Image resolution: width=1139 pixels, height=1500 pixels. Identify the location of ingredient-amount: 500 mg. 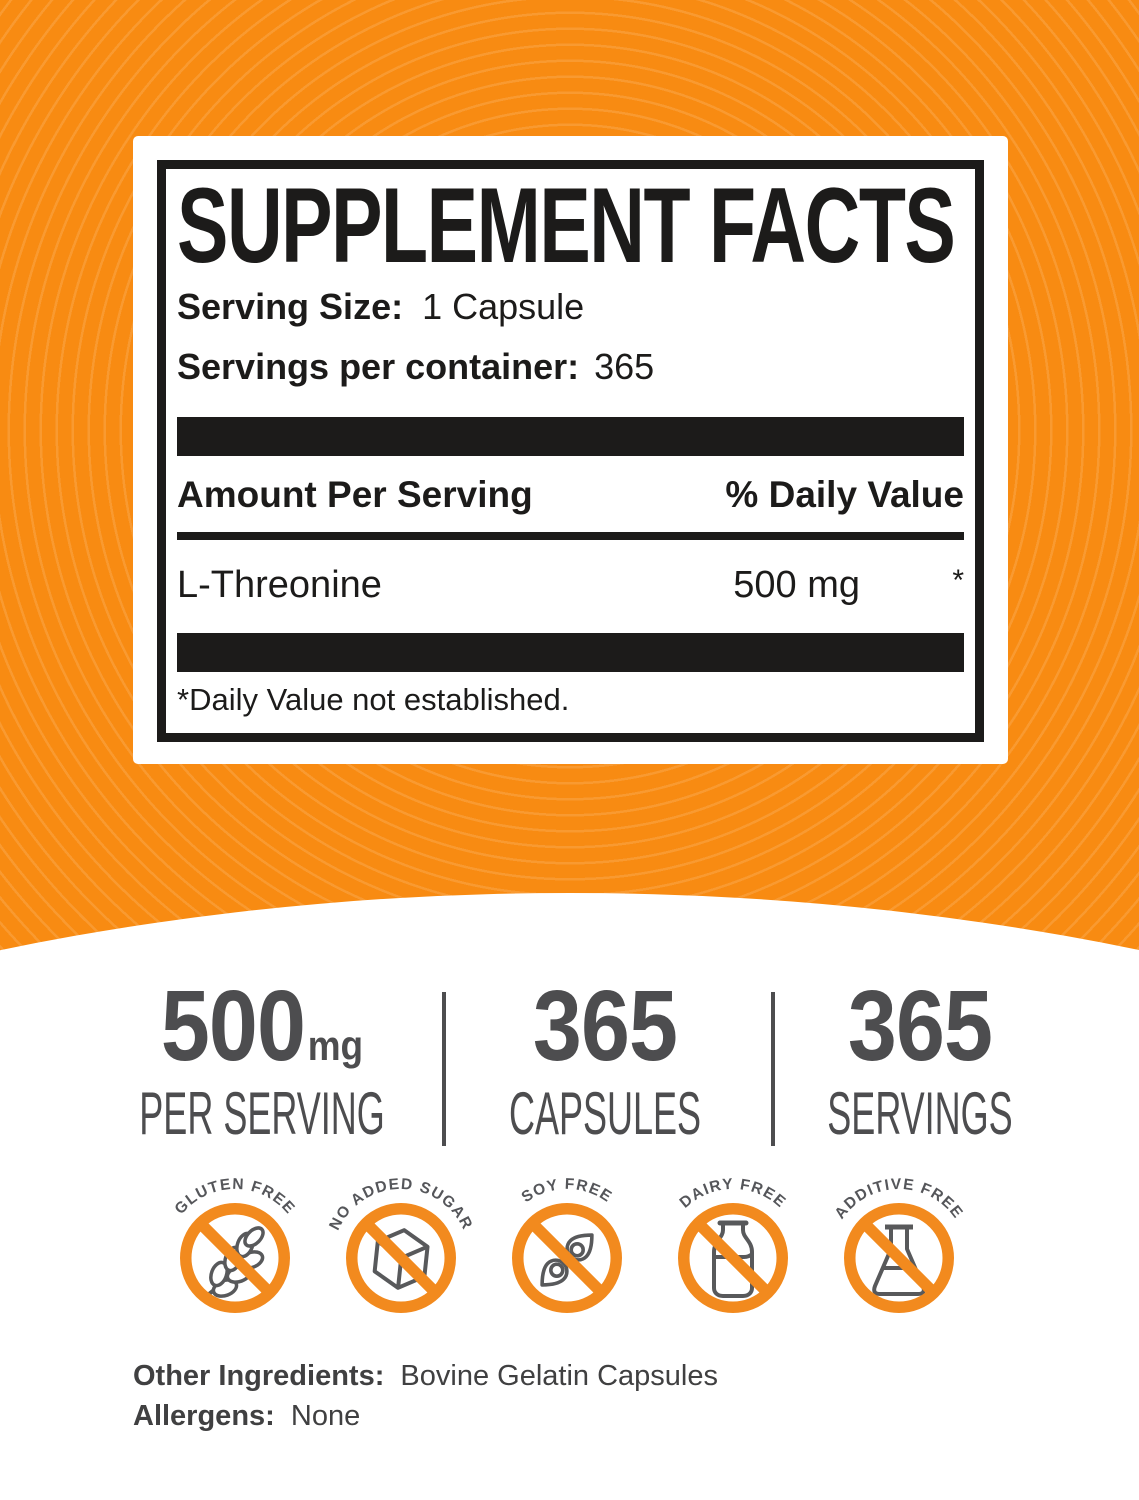
(796, 585).